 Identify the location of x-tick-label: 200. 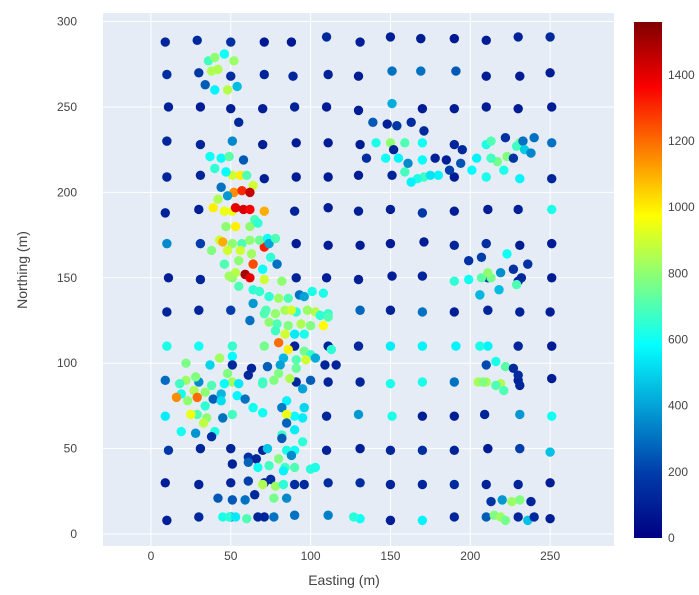
(470, 556).